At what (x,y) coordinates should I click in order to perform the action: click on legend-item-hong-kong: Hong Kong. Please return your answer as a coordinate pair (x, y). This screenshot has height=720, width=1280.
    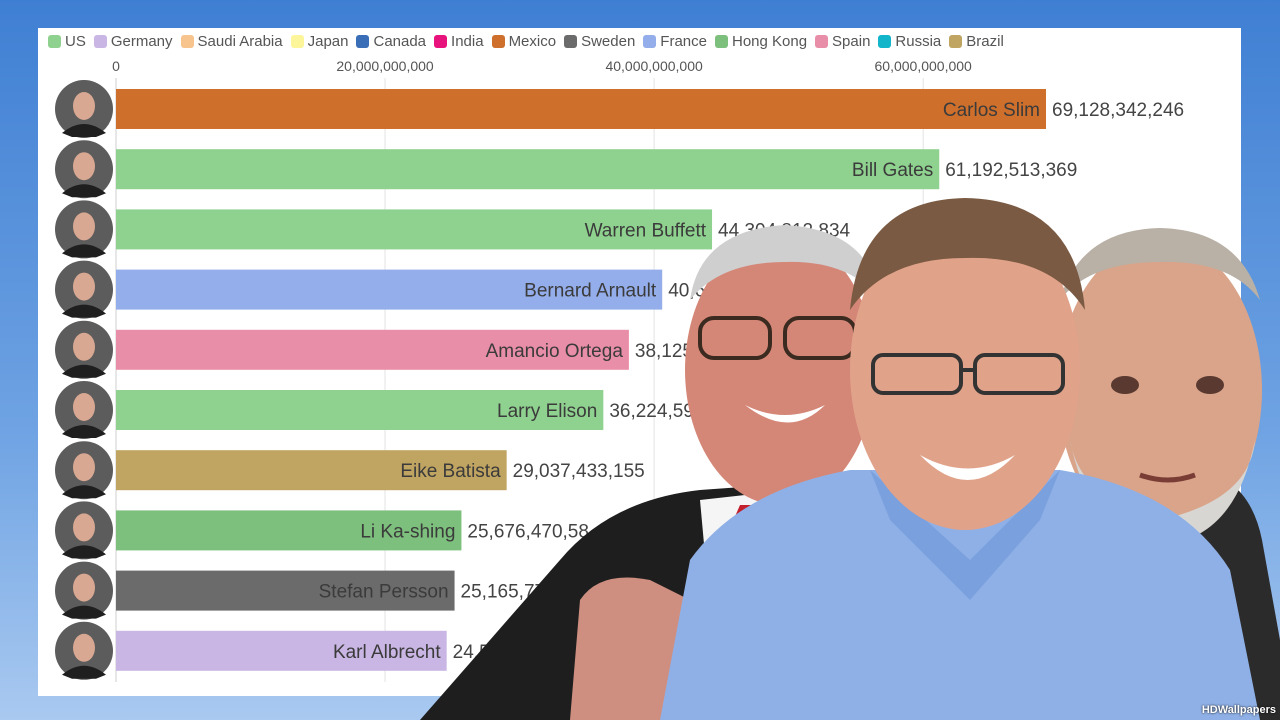
    Looking at the image, I should click on (761, 41).